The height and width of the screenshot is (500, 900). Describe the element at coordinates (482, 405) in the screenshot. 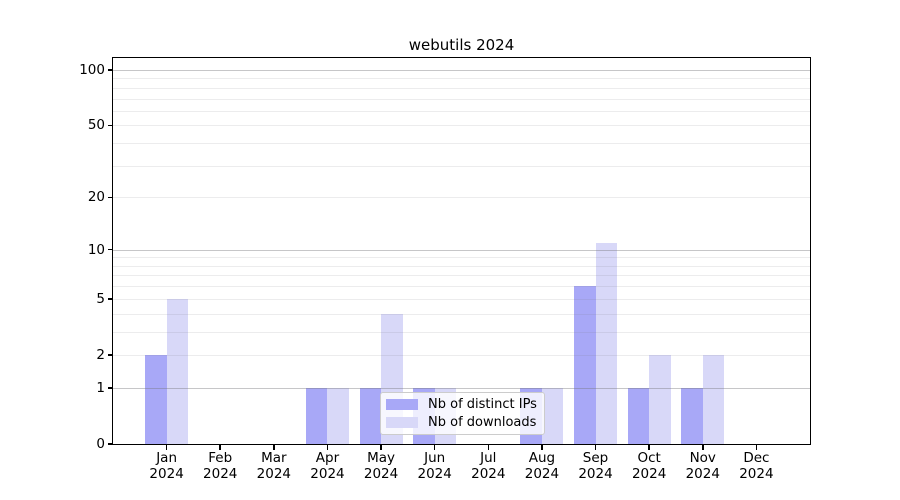

I see `legend-label-distinct-ips: Nb of distinct IPs` at that location.